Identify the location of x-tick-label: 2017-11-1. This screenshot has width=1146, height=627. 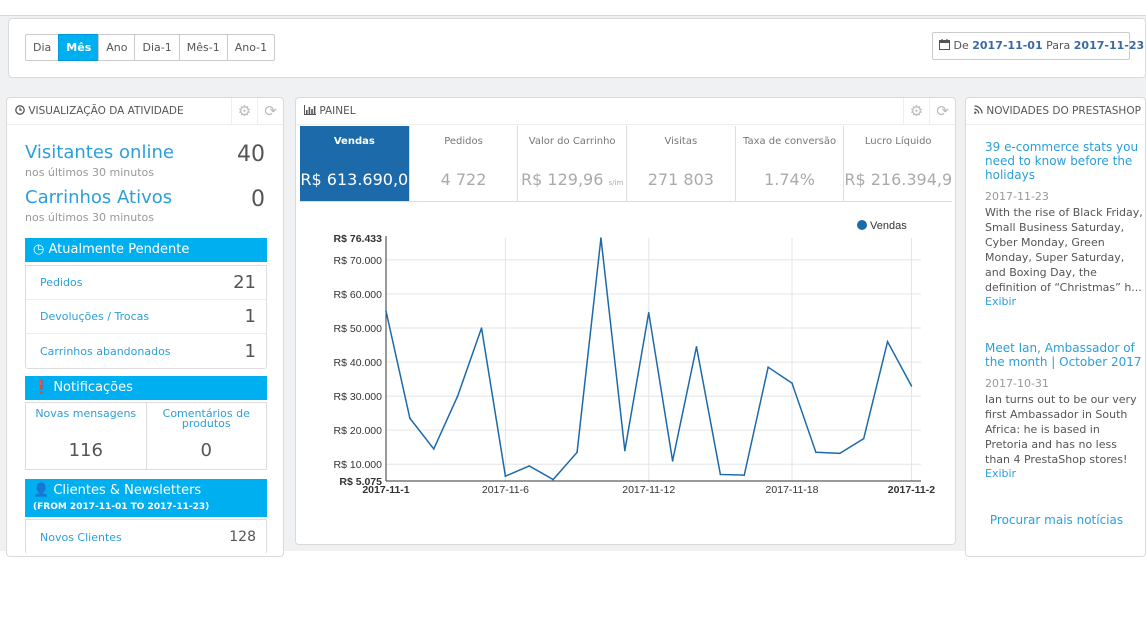
(385, 490).